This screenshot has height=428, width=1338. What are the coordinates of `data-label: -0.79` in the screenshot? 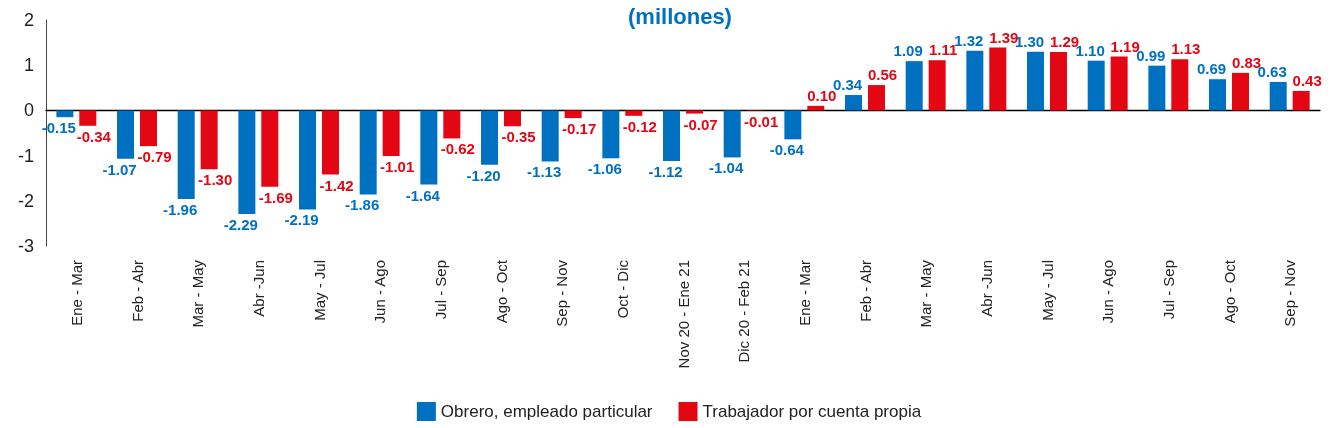 It's located at (154, 157).